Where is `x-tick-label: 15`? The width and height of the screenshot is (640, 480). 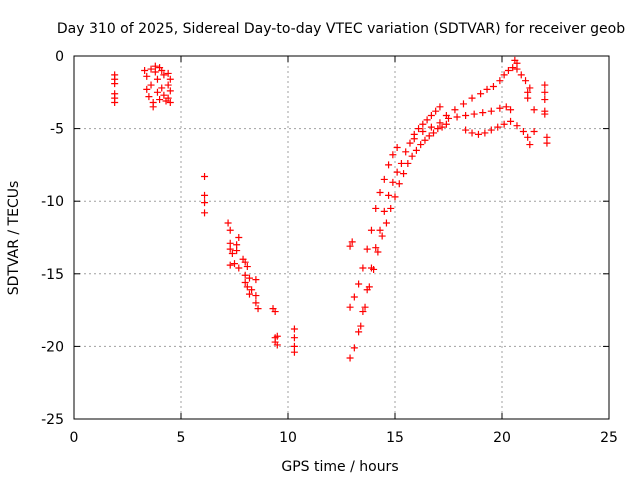
x-tick-label: 15 is located at coordinates (395, 438).